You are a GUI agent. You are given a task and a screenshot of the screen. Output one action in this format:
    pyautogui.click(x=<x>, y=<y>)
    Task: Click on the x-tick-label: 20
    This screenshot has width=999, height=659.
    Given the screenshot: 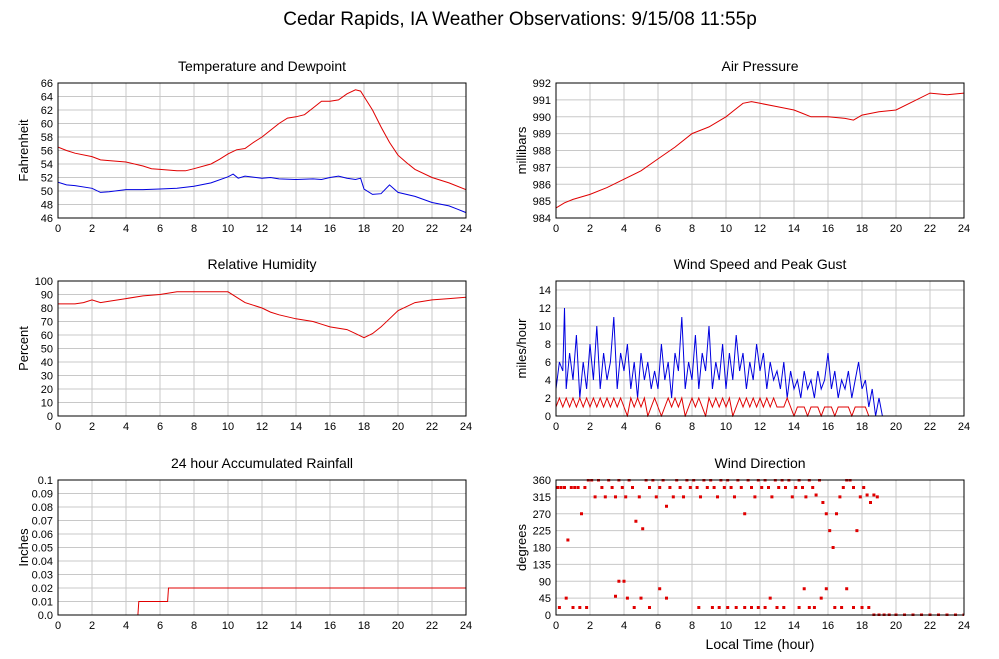 What is the action you would take?
    pyautogui.click(x=896, y=626)
    